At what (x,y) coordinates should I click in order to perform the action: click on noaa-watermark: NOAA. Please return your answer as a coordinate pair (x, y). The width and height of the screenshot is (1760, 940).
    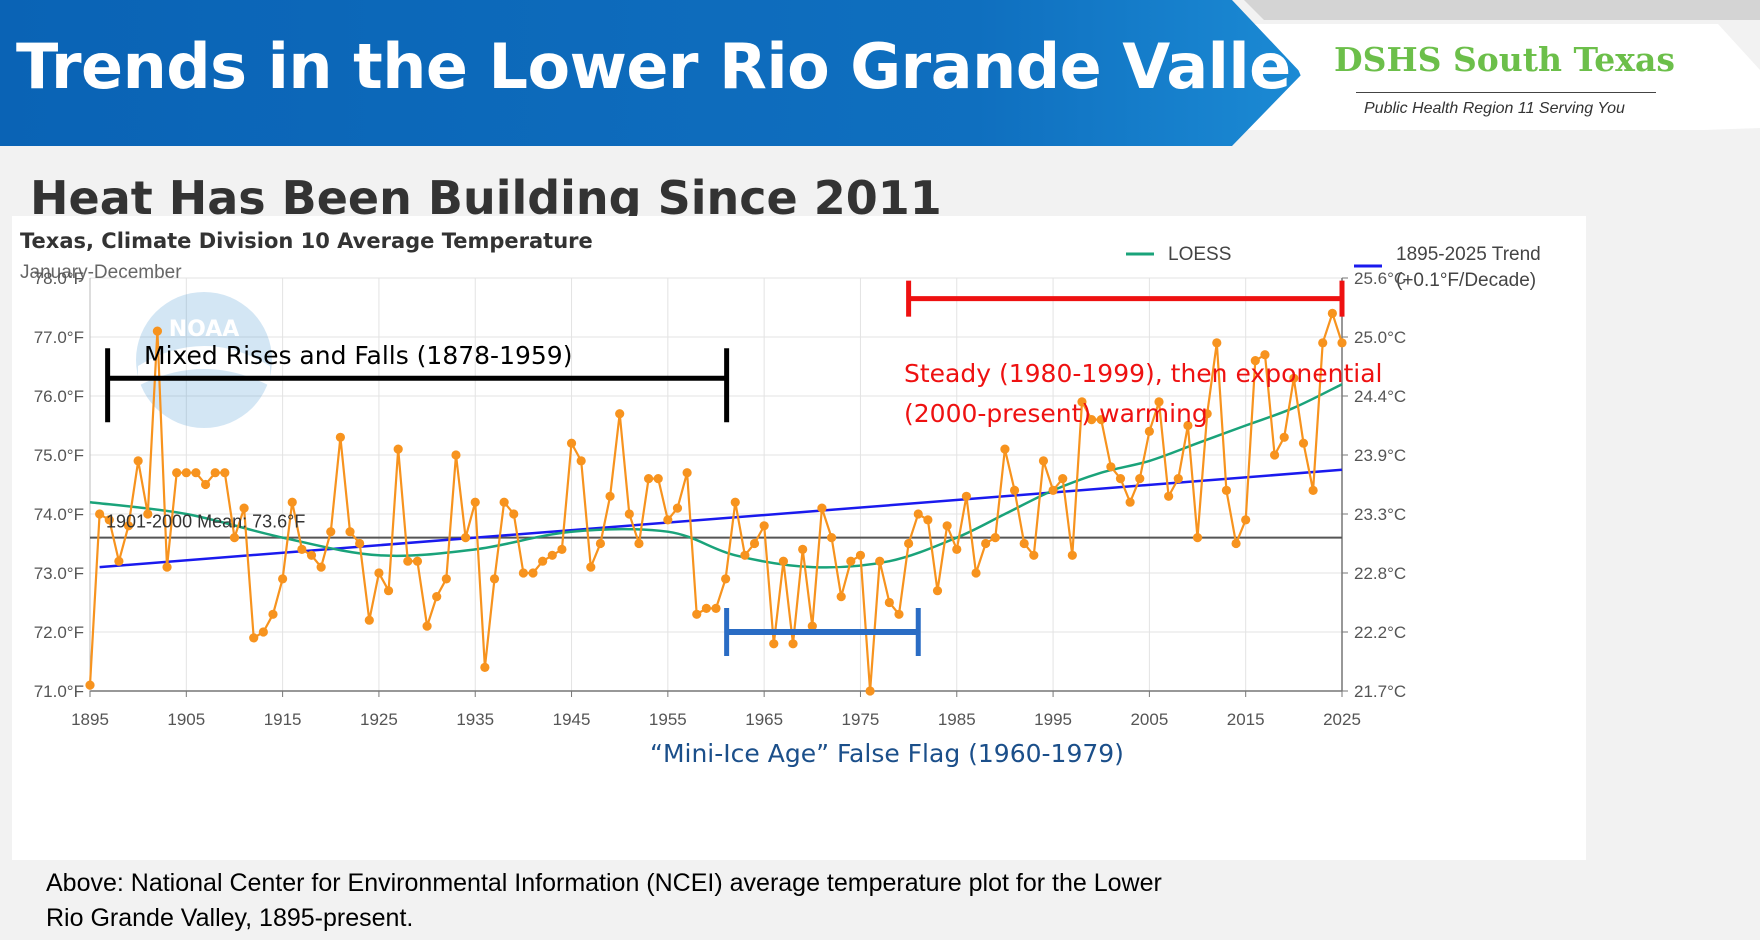
    Looking at the image, I should click on (204, 360).